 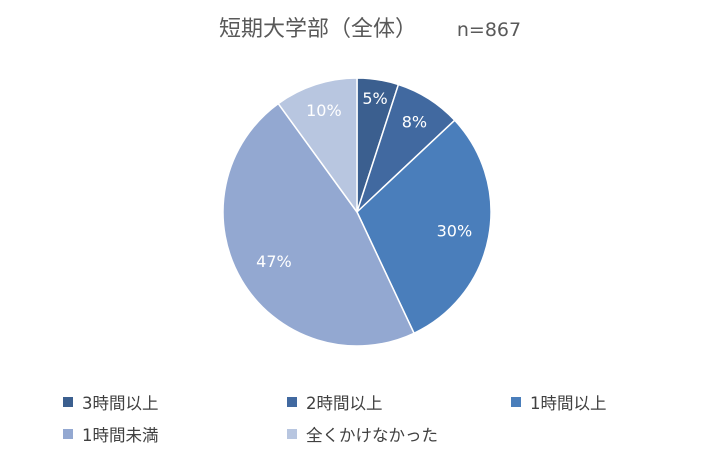 I want to click on chart-title: 短期大学部（全体）, so click(x=318, y=29).